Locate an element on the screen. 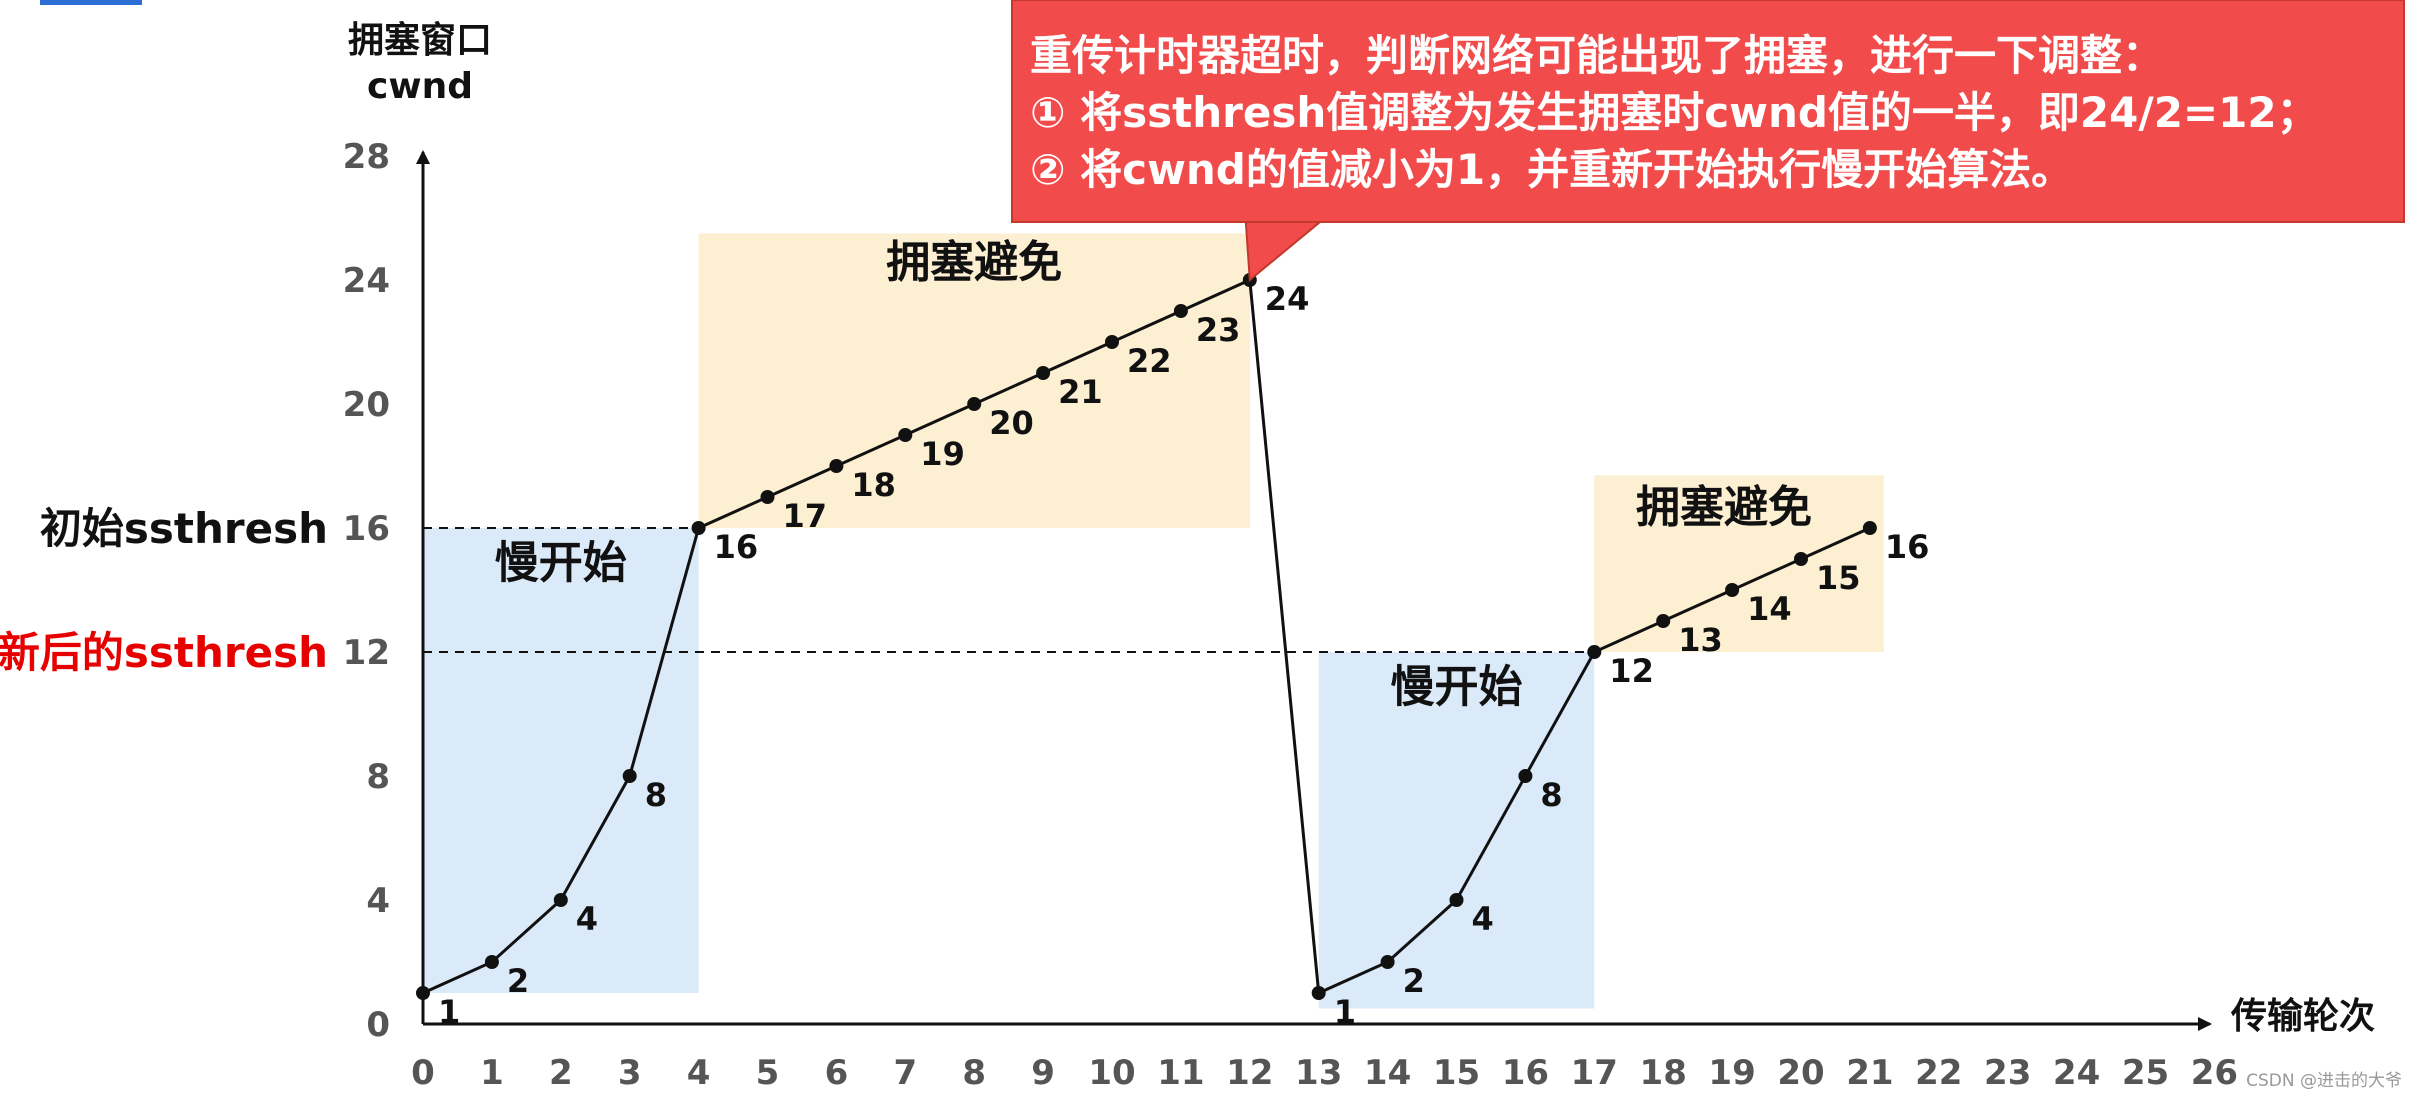 Image resolution: width=2411 pixels, height=1098 pixels. y-tick-label: 12 is located at coordinates (366, 653).